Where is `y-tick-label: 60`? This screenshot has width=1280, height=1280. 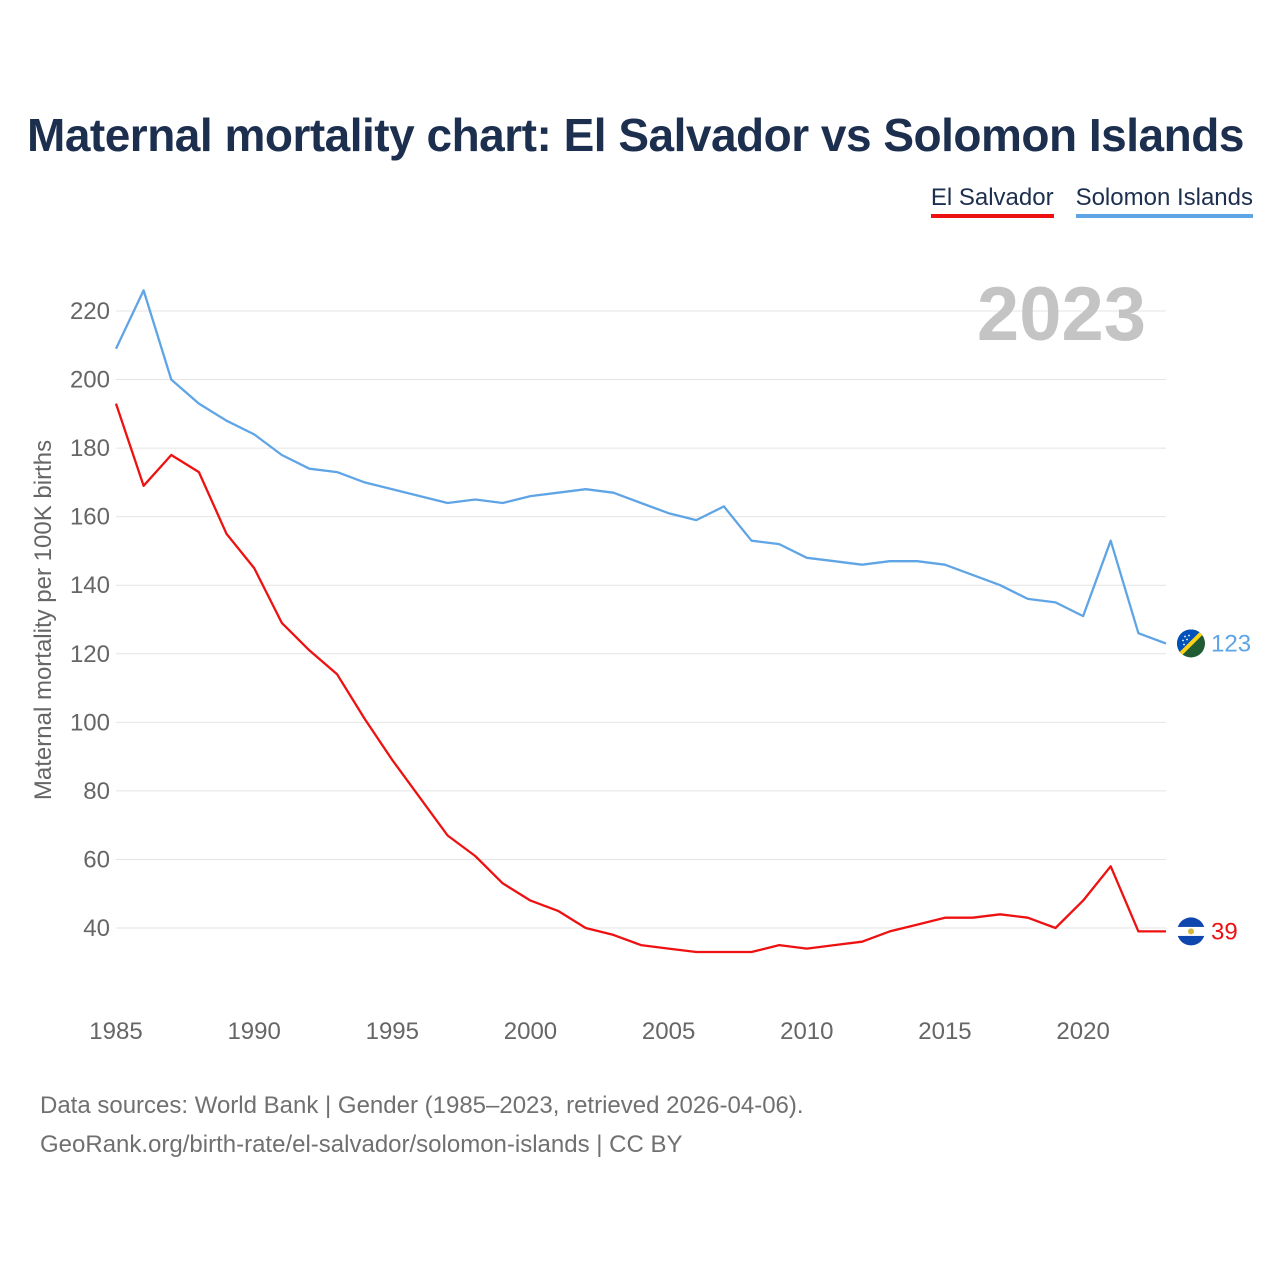 y-tick-label: 60 is located at coordinates (96, 859).